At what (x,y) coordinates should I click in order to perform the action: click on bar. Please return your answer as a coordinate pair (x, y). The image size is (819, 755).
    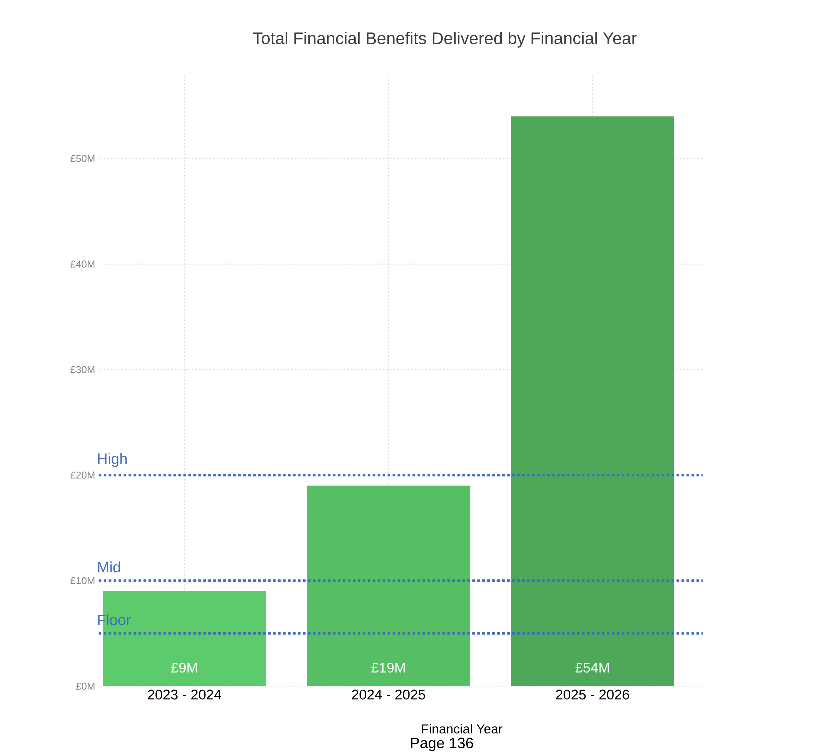
    Looking at the image, I should click on (388, 586).